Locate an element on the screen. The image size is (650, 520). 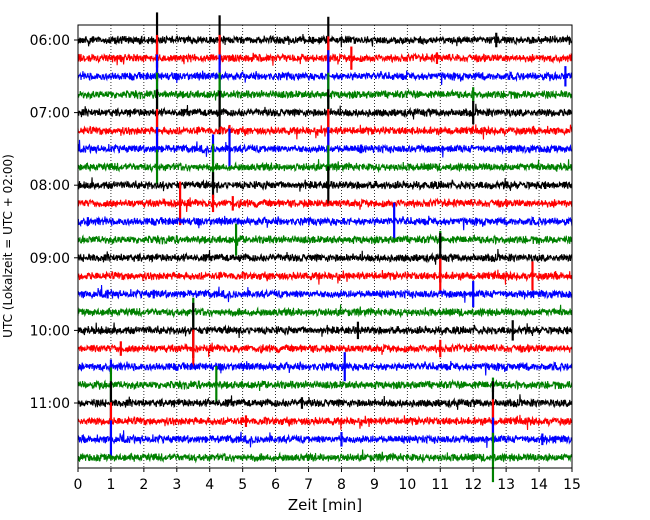
x-tick-label-12: 12 is located at coordinates (473, 485).